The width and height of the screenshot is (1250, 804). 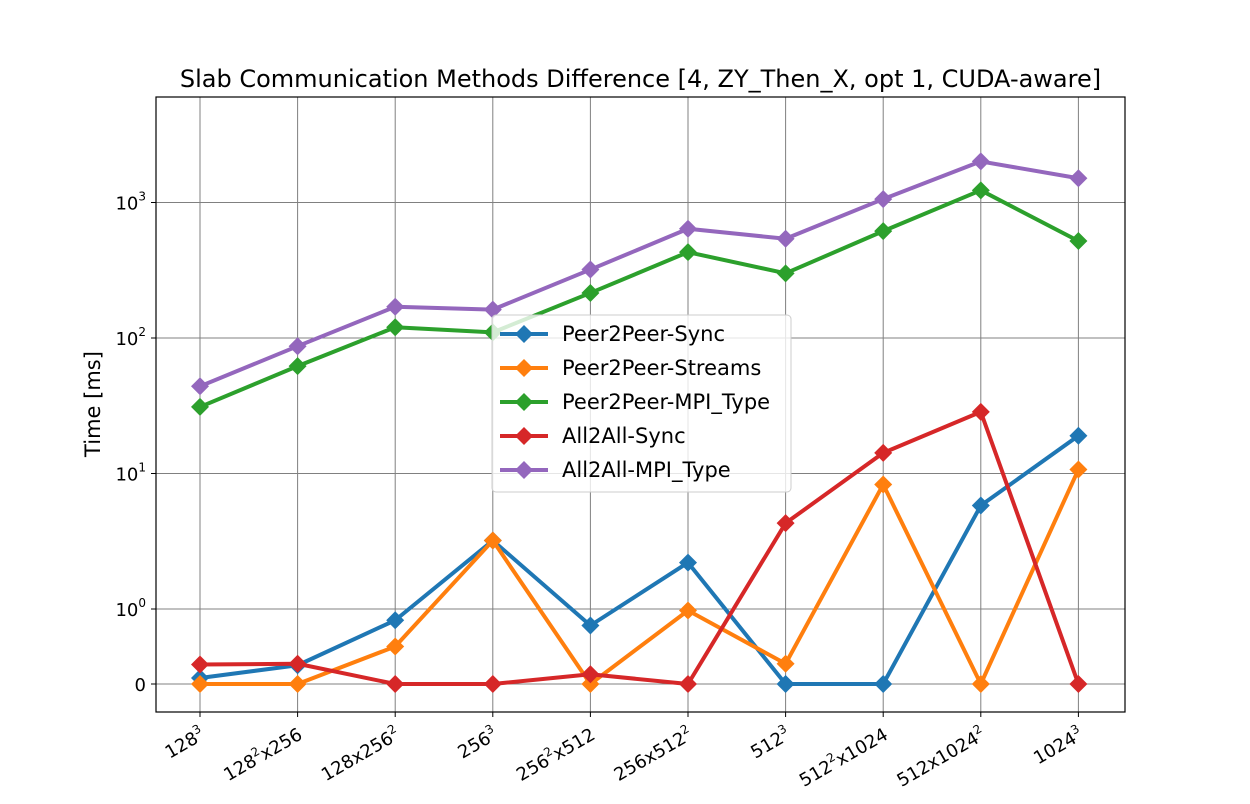 What do you see at coordinates (130, 337) in the screenshot?
I see `y-tick-label: 10²` at bounding box center [130, 337].